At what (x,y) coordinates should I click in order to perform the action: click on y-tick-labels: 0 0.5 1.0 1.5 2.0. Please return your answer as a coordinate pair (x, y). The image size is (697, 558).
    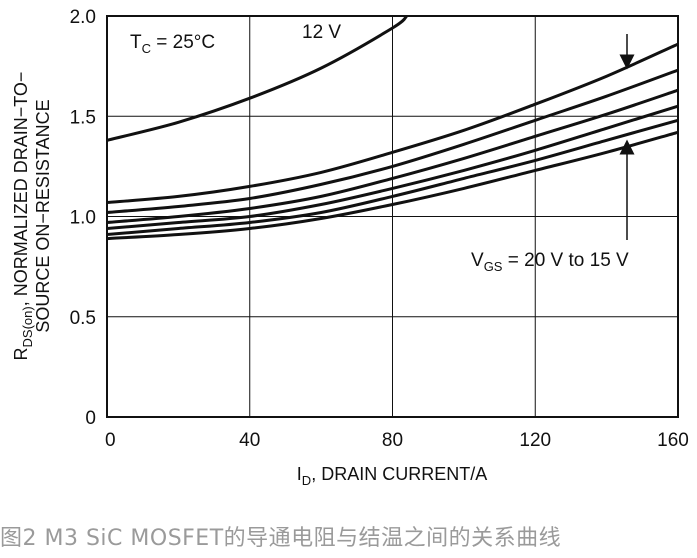
    Looking at the image, I should click on (83, 218).